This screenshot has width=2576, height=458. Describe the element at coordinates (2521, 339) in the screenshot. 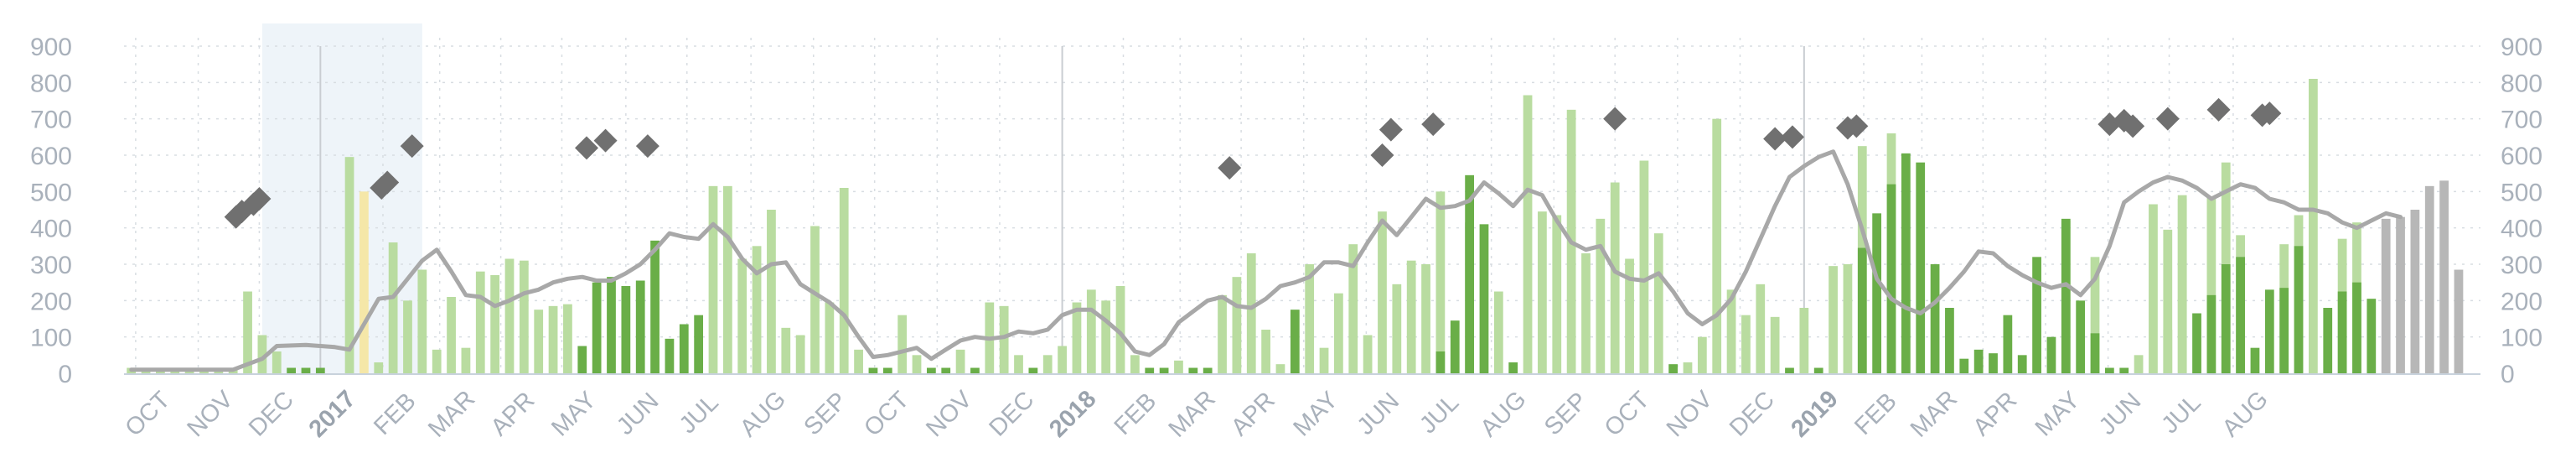

I see `y-tick-label-right: 100` at that location.